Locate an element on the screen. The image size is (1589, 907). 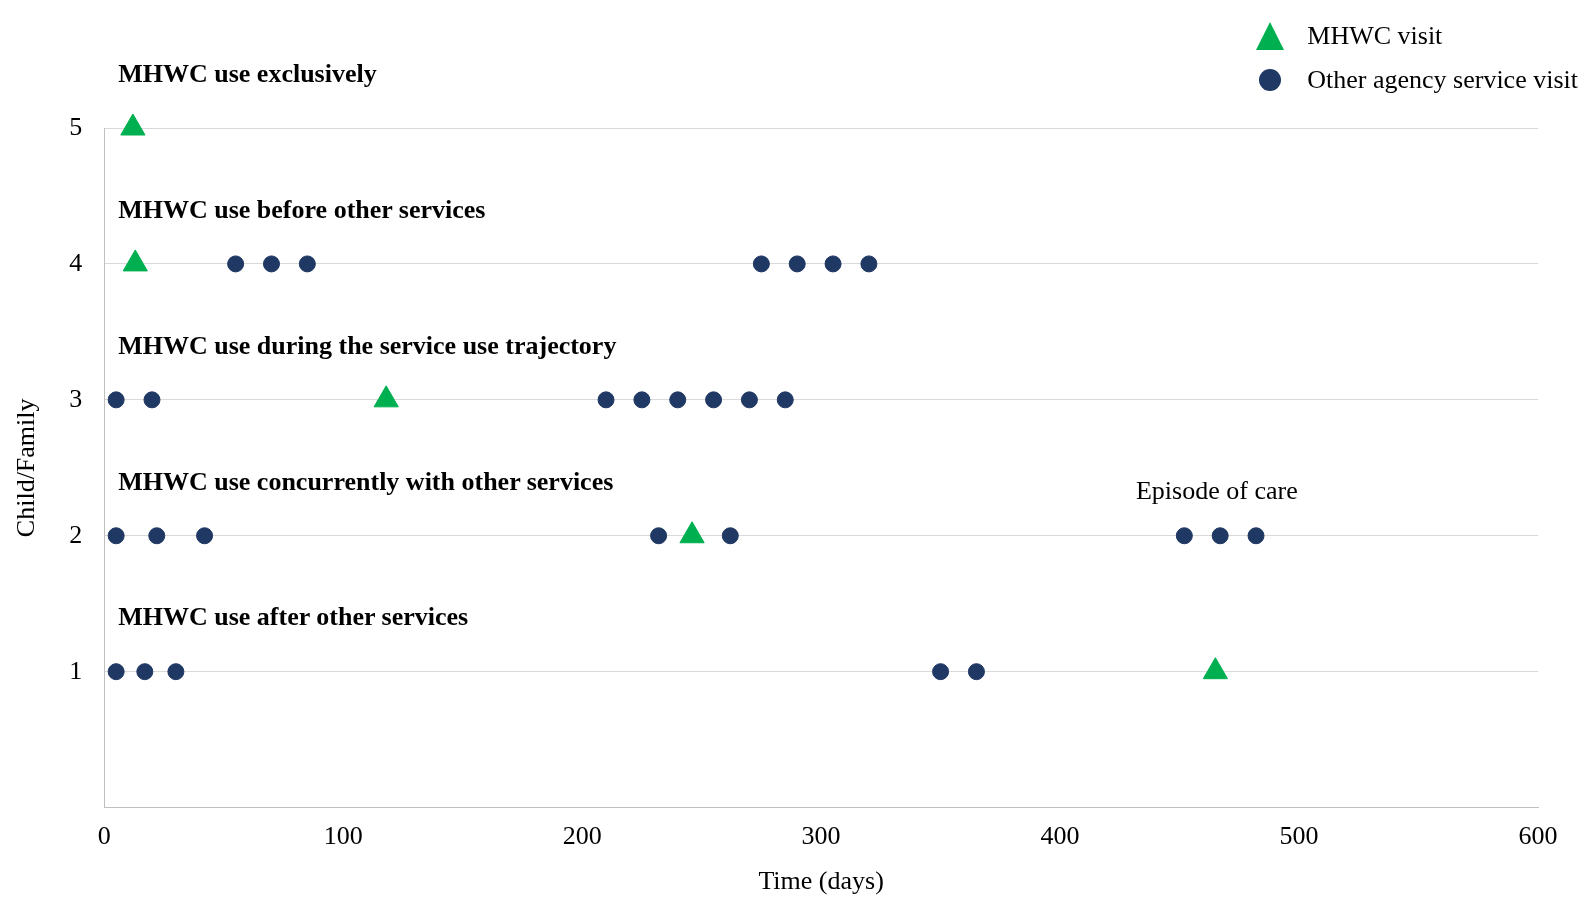
y-tick-label: 3 is located at coordinates (76, 398).